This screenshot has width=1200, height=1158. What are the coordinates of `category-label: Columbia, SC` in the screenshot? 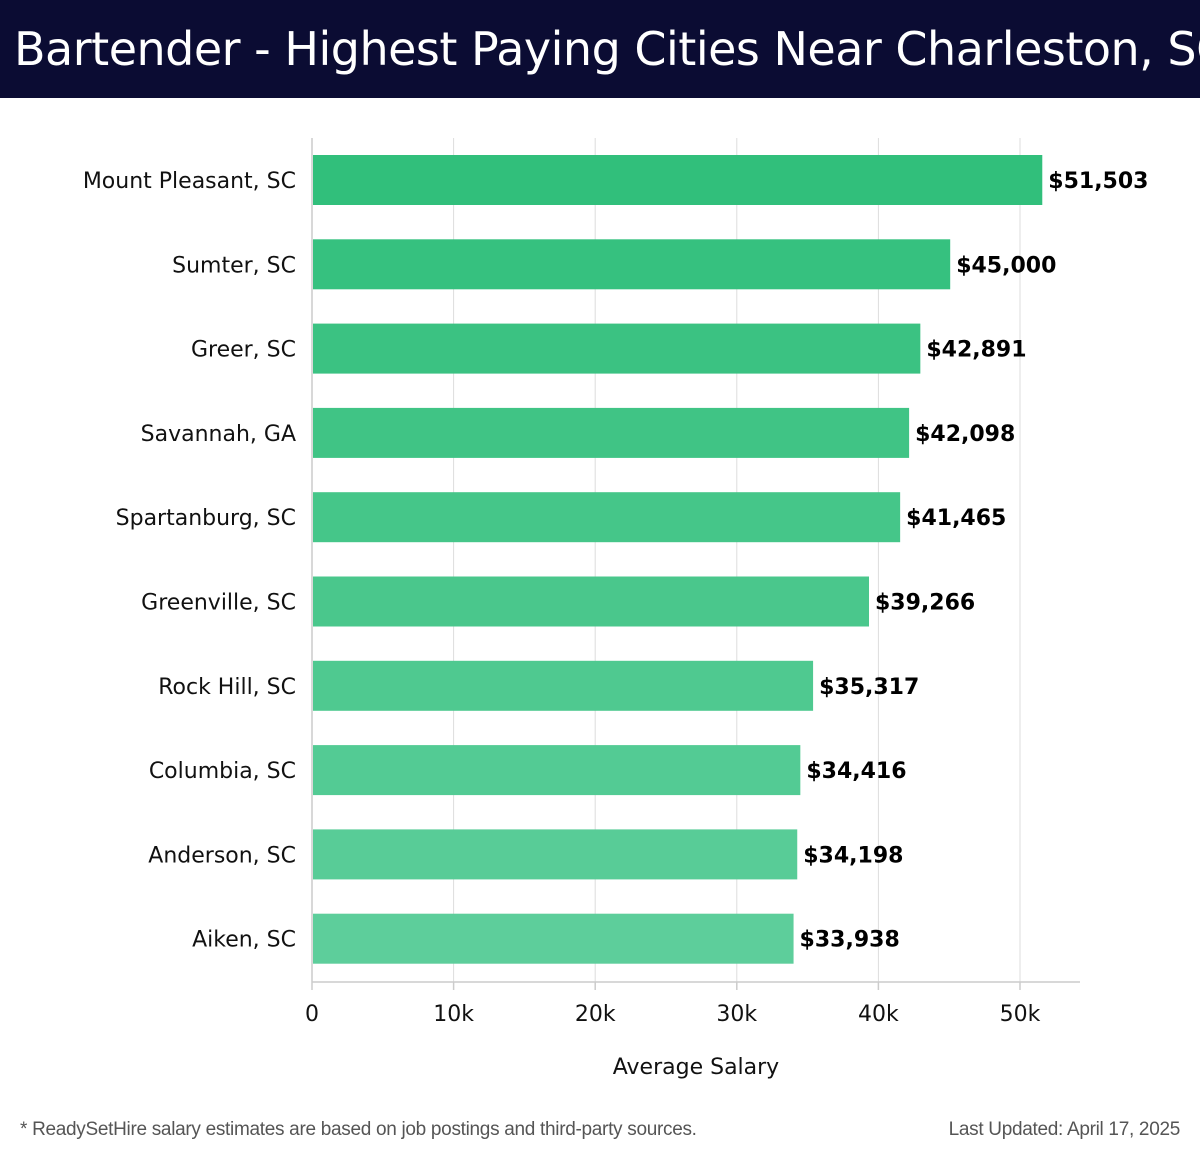 It's located at (222, 771).